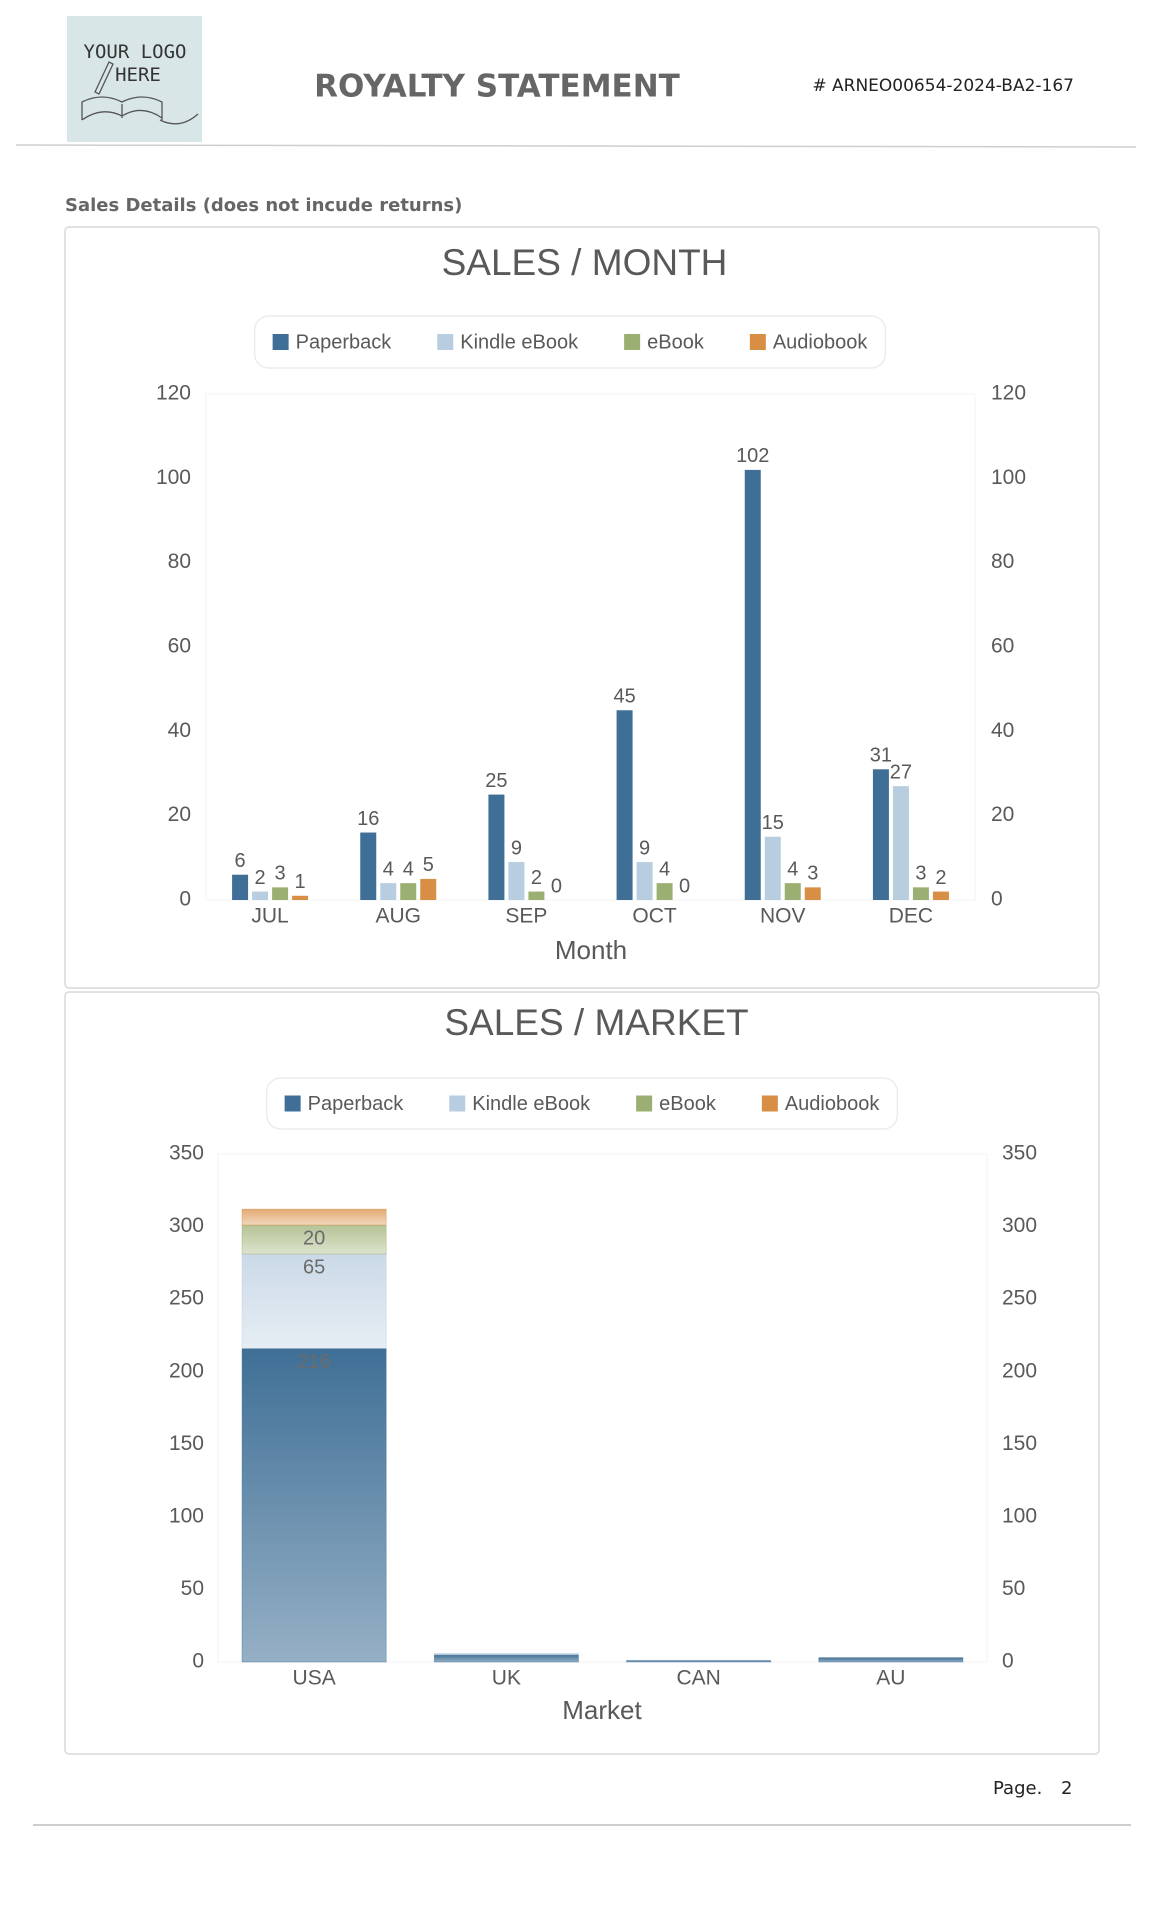 This screenshot has height=1920, width=1165. Describe the element at coordinates (654, 916) in the screenshot. I see `x-tick-label: OCT` at that location.